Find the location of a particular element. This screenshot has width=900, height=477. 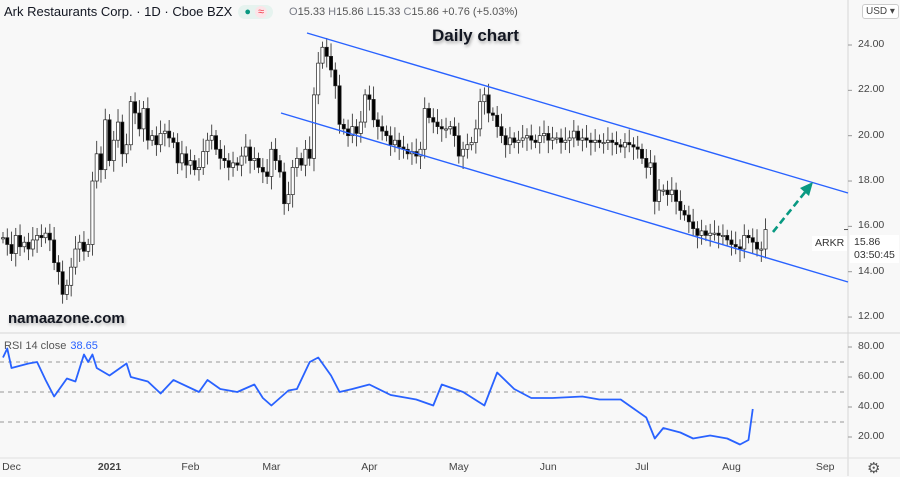

currency-dropdown: USD ▾ is located at coordinates (880, 11).